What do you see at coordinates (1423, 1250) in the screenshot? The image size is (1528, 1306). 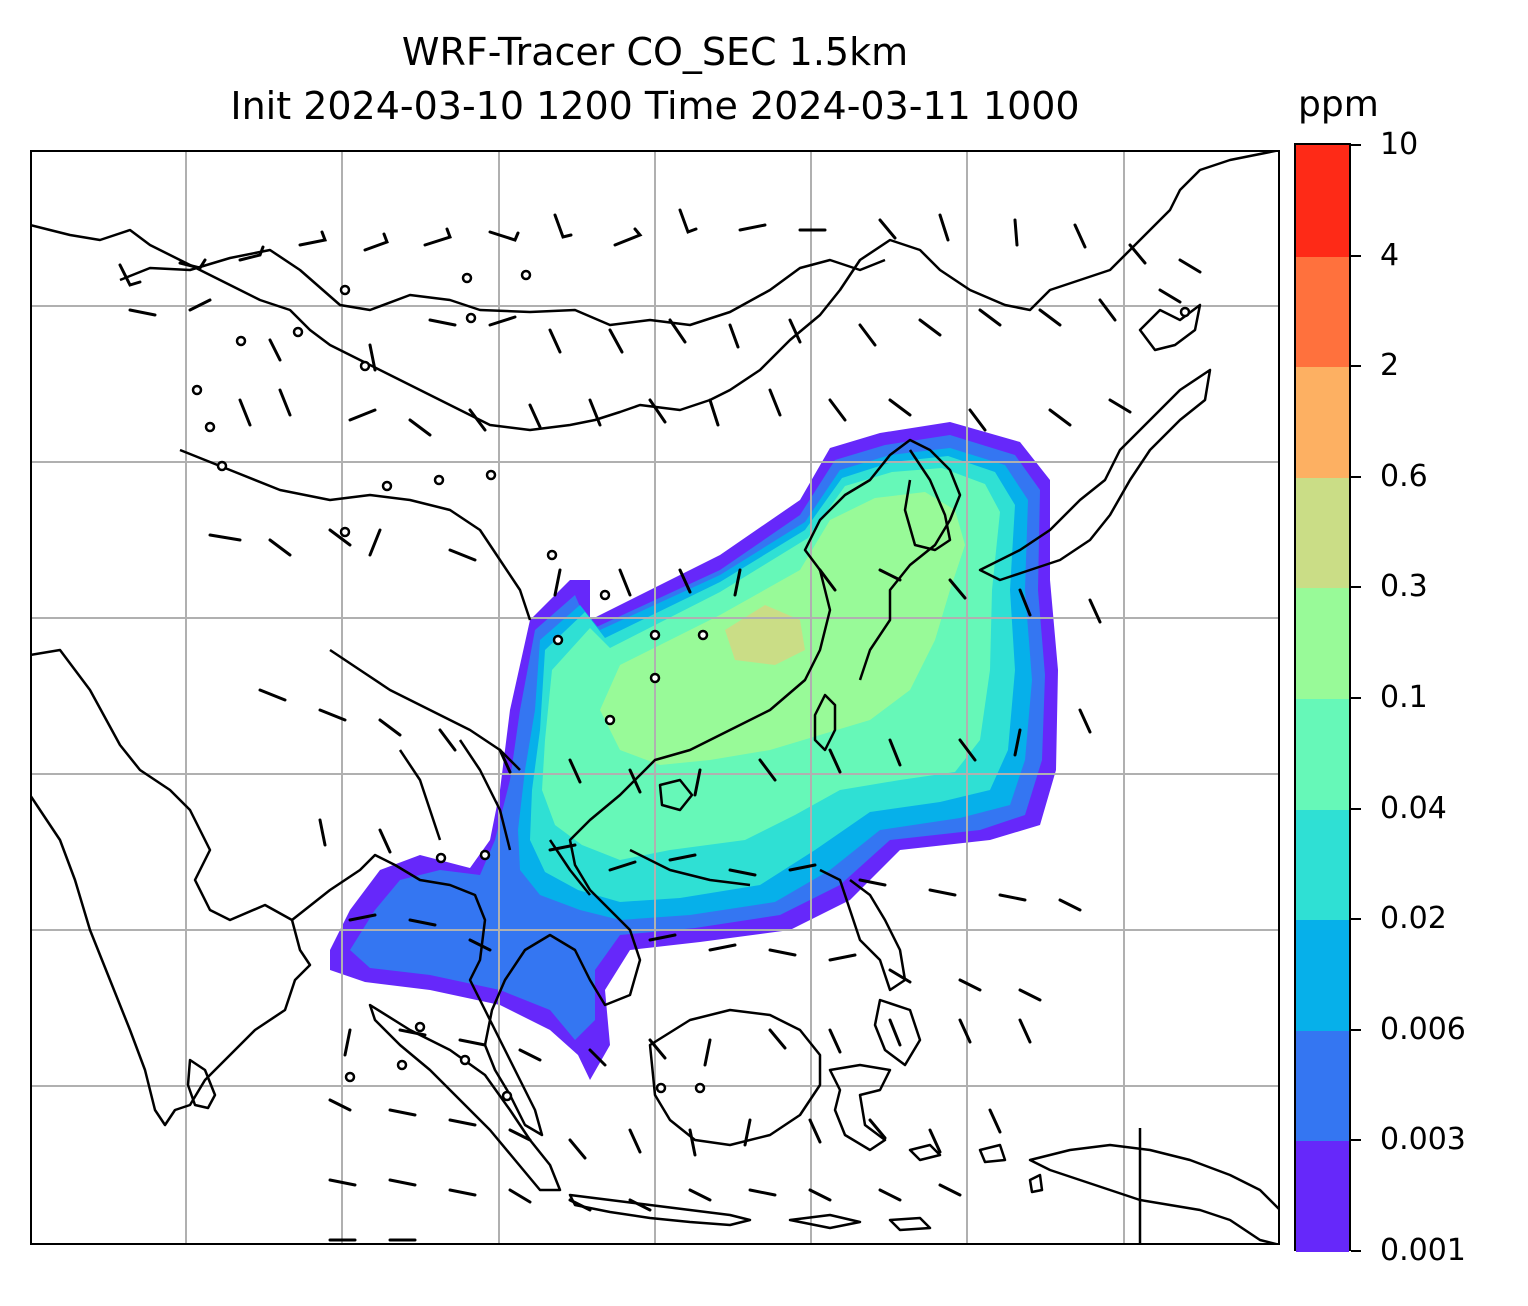 I see `colorbar-tick-label: 0.001` at bounding box center [1423, 1250].